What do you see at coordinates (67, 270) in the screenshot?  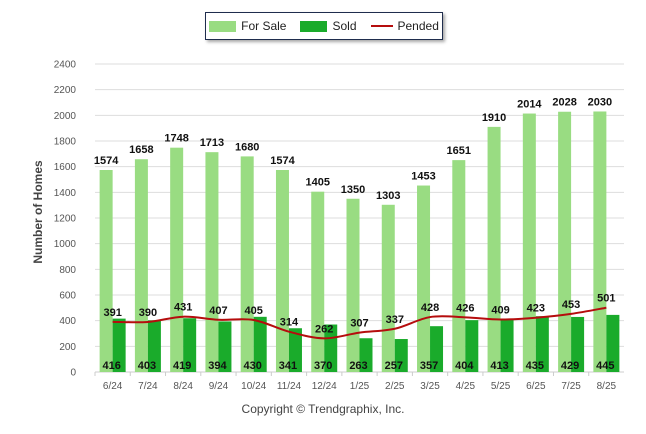 I see `y-tick-label: 800` at bounding box center [67, 270].